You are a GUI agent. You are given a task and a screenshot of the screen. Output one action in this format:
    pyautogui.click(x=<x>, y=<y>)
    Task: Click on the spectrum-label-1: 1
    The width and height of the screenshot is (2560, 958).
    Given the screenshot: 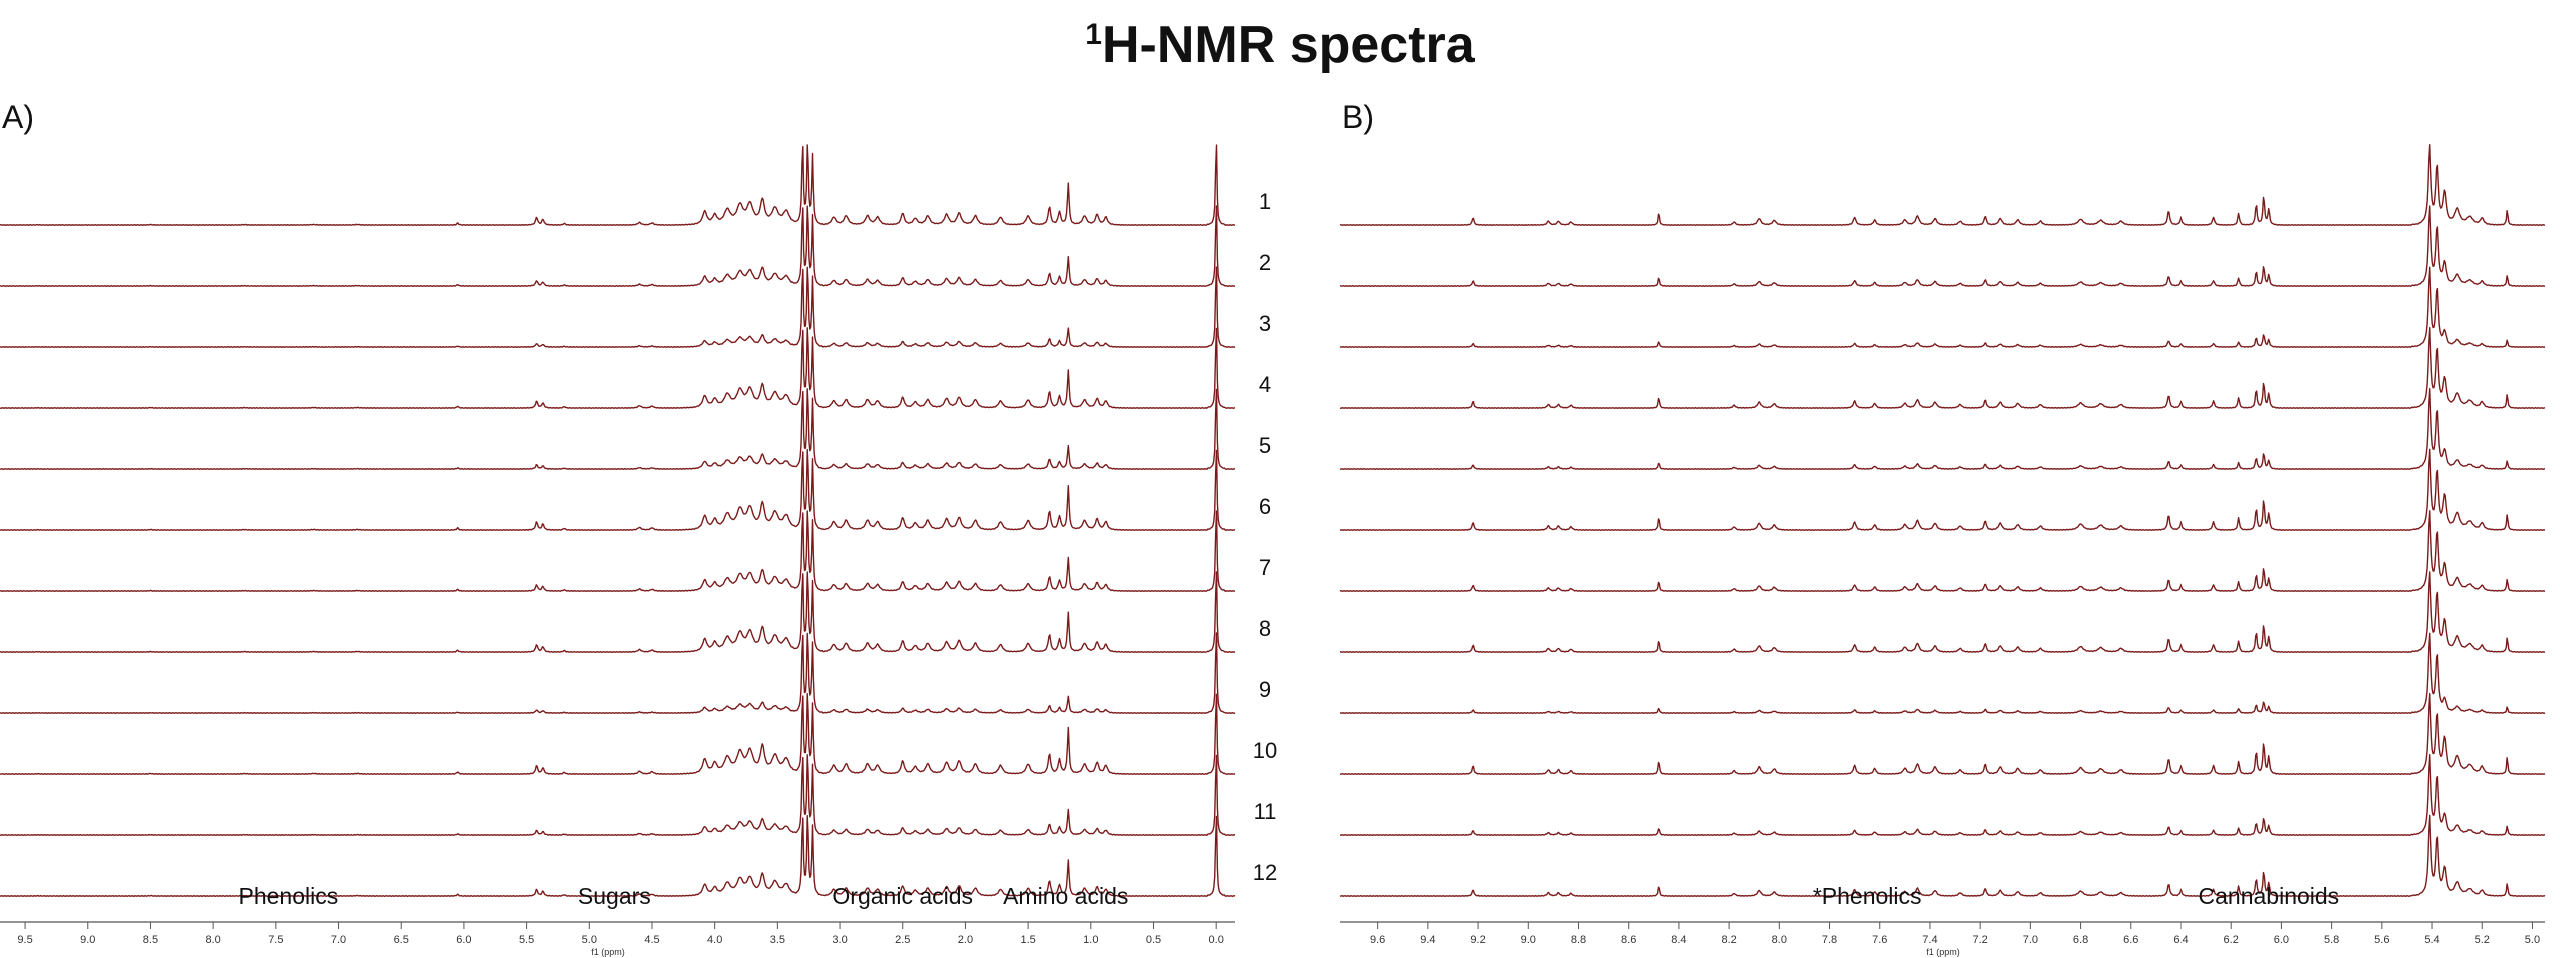 What is the action you would take?
    pyautogui.click(x=1265, y=201)
    